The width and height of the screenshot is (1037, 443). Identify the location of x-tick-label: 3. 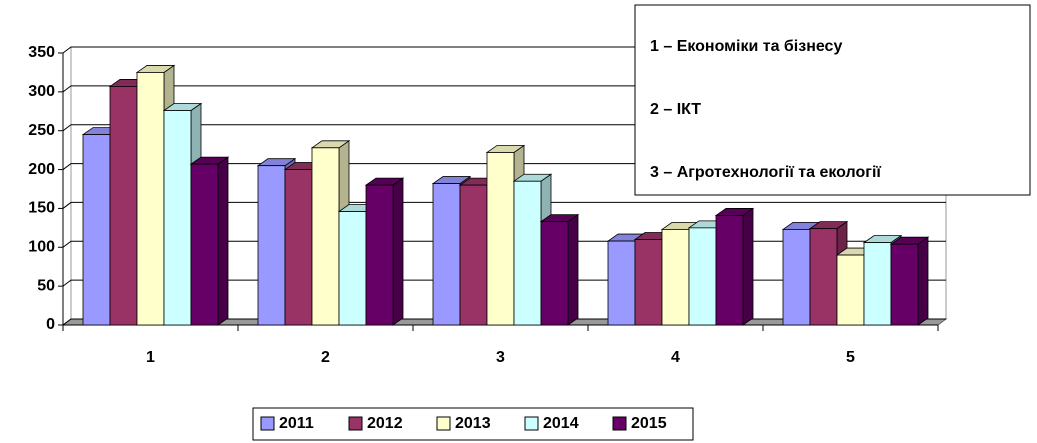
(500, 357).